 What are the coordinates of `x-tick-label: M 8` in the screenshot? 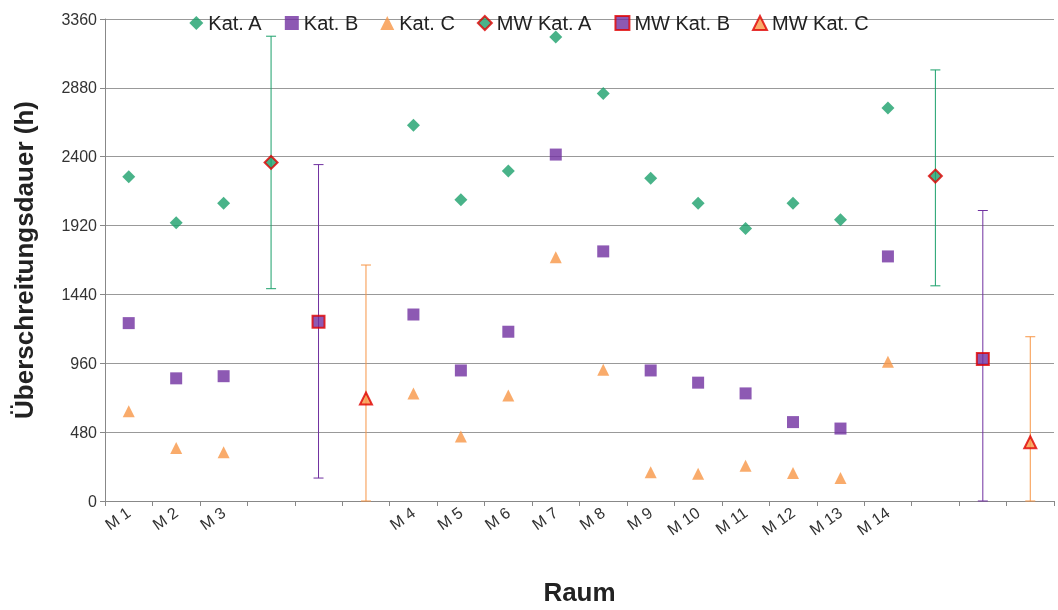 It's located at (592, 518).